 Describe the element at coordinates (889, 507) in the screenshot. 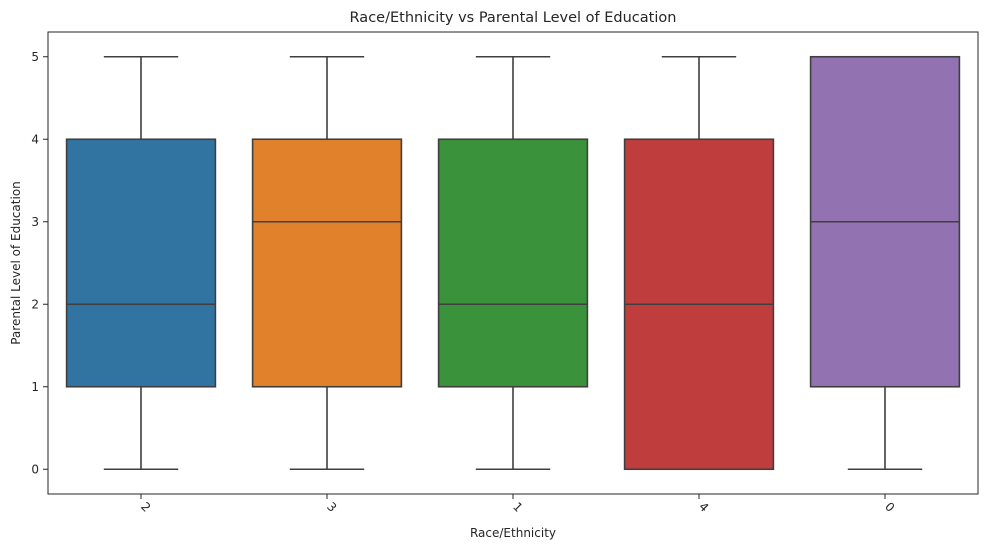

I see `x-tick-label: 0` at that location.